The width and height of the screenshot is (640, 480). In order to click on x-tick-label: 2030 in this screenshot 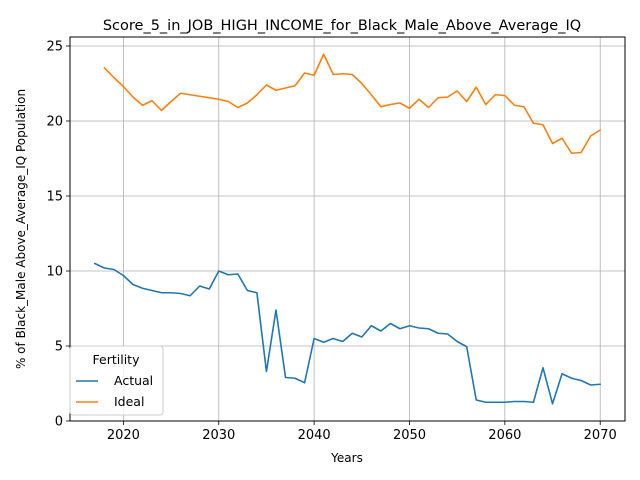, I will do `click(218, 435)`.